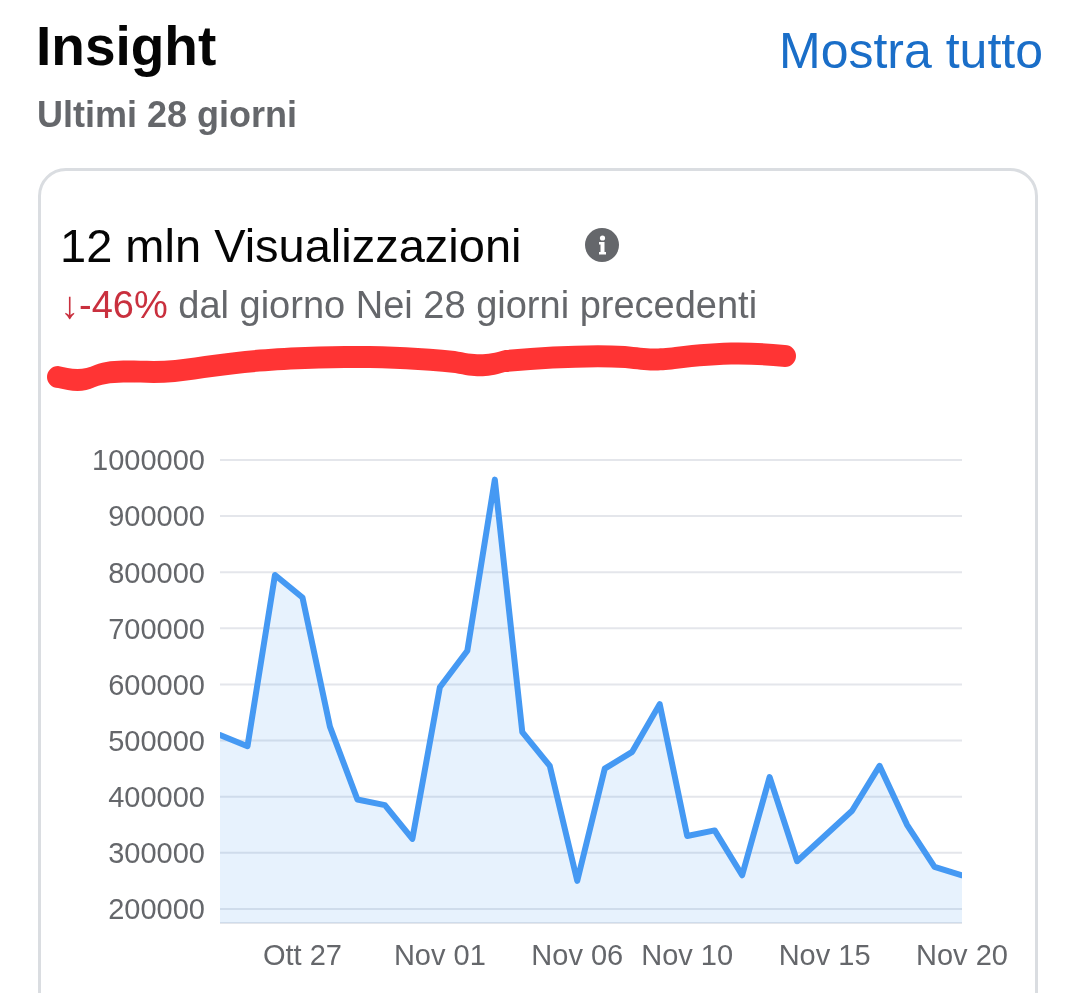 This screenshot has width=1080, height=993. Describe the element at coordinates (156, 684) in the screenshot. I see `y-tick-label: 600000` at that location.